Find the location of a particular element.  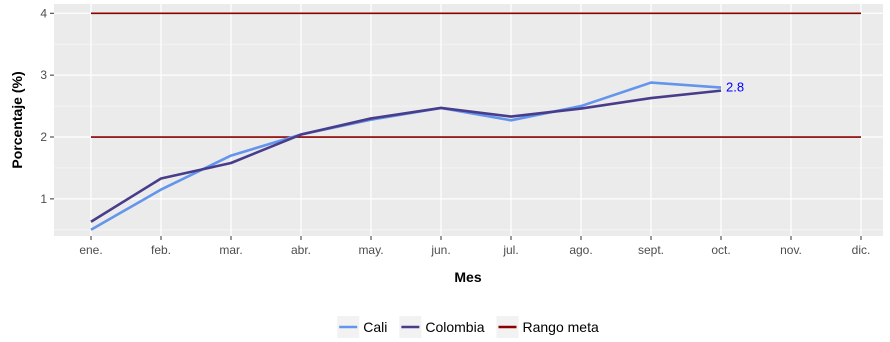

y-axis-ticks: 1 2 3 4 is located at coordinates (47, 106).